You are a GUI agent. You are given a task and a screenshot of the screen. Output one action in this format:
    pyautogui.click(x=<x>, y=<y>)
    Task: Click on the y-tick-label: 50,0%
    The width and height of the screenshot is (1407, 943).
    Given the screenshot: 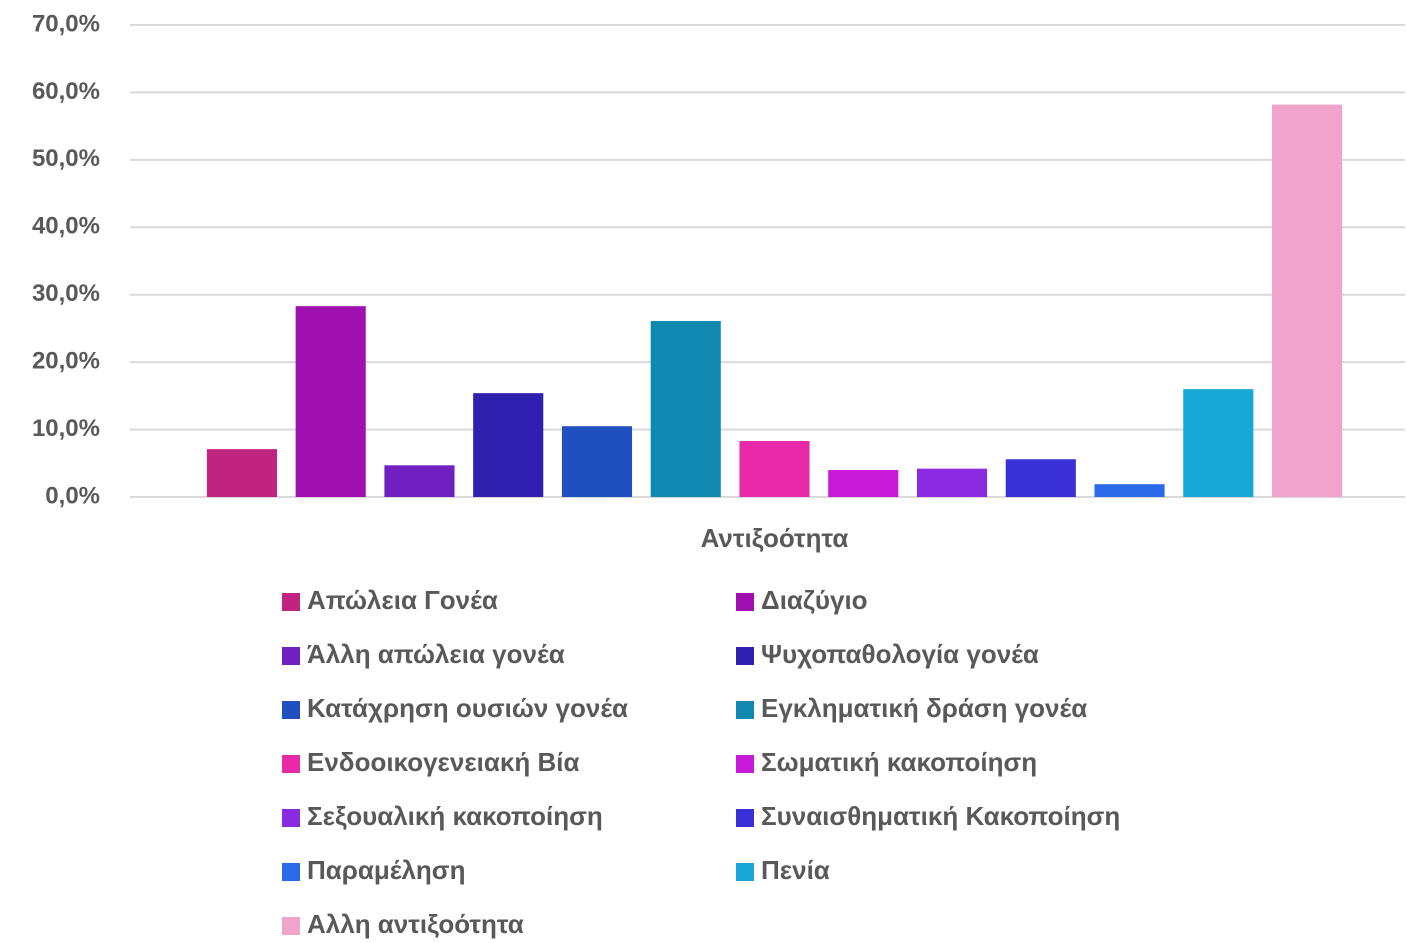 What is the action you would take?
    pyautogui.click(x=66, y=158)
    